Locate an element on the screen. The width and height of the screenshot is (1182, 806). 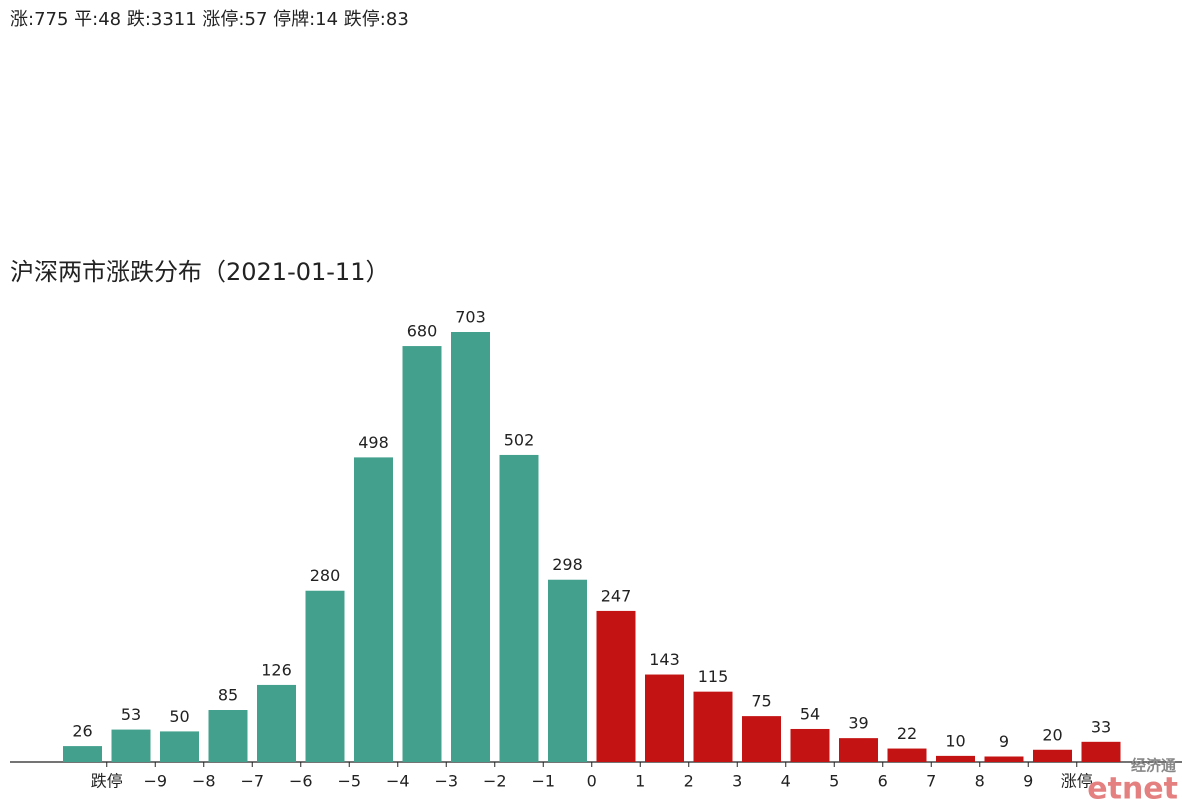
x-tick-label: −1 is located at coordinates (543, 781).